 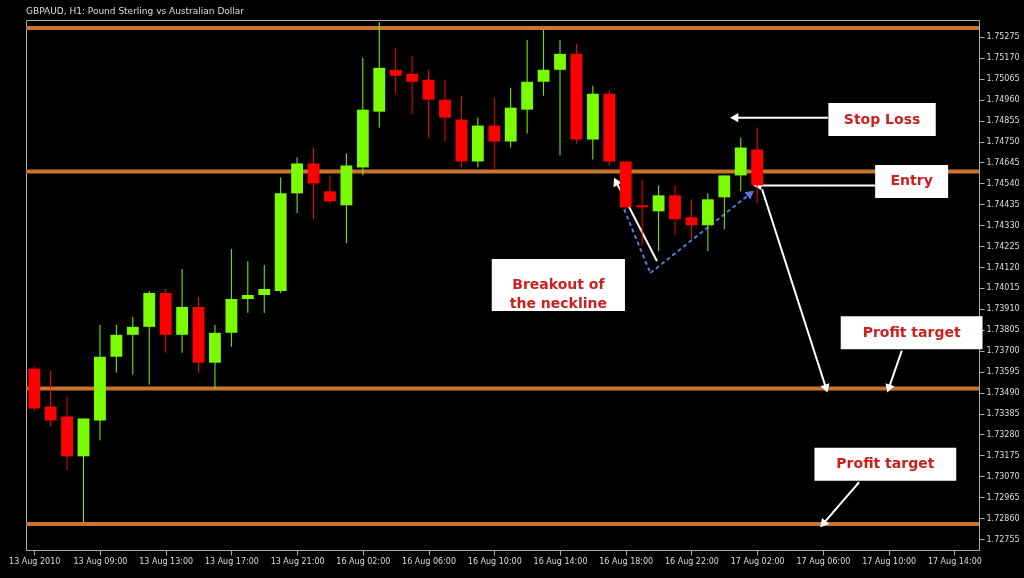 What do you see at coordinates (1003, 288) in the screenshot?
I see `y-tick-label: 1.74015` at bounding box center [1003, 288].